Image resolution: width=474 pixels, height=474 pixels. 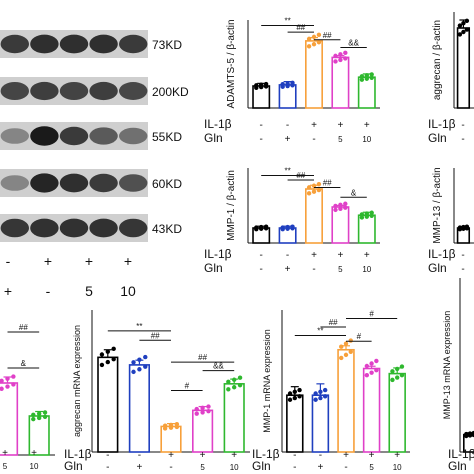 What do you see at coordinates (8, 291) in the screenshot?
I see `blot-gln-mark: +` at bounding box center [8, 291].